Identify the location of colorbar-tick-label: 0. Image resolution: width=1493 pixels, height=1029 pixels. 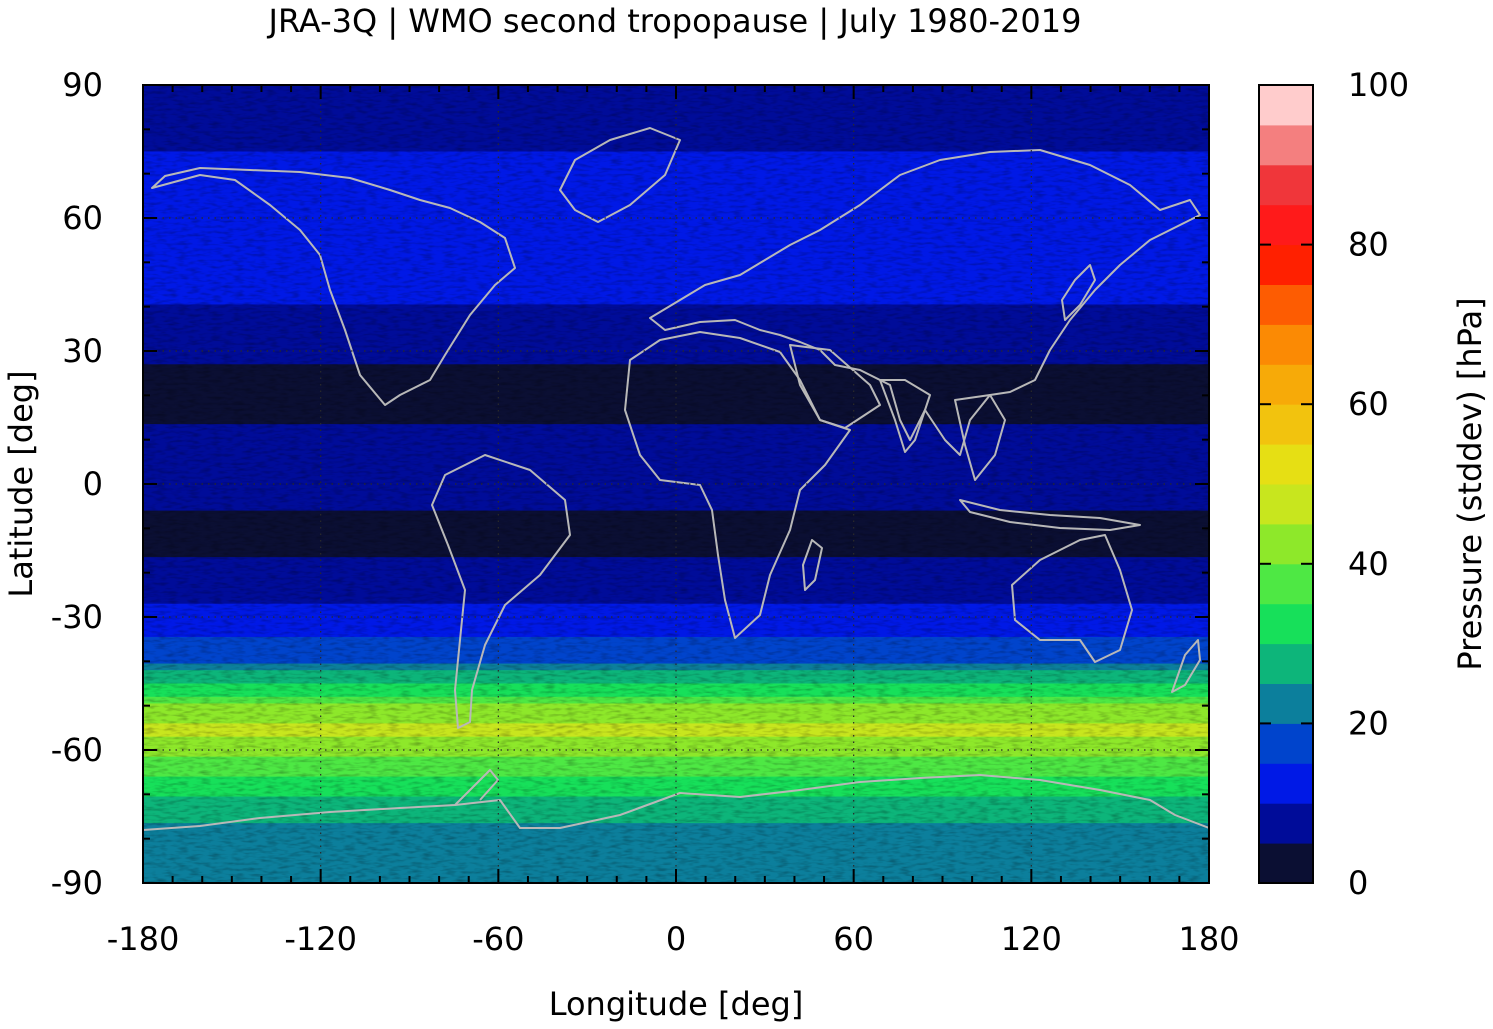
(1358, 883).